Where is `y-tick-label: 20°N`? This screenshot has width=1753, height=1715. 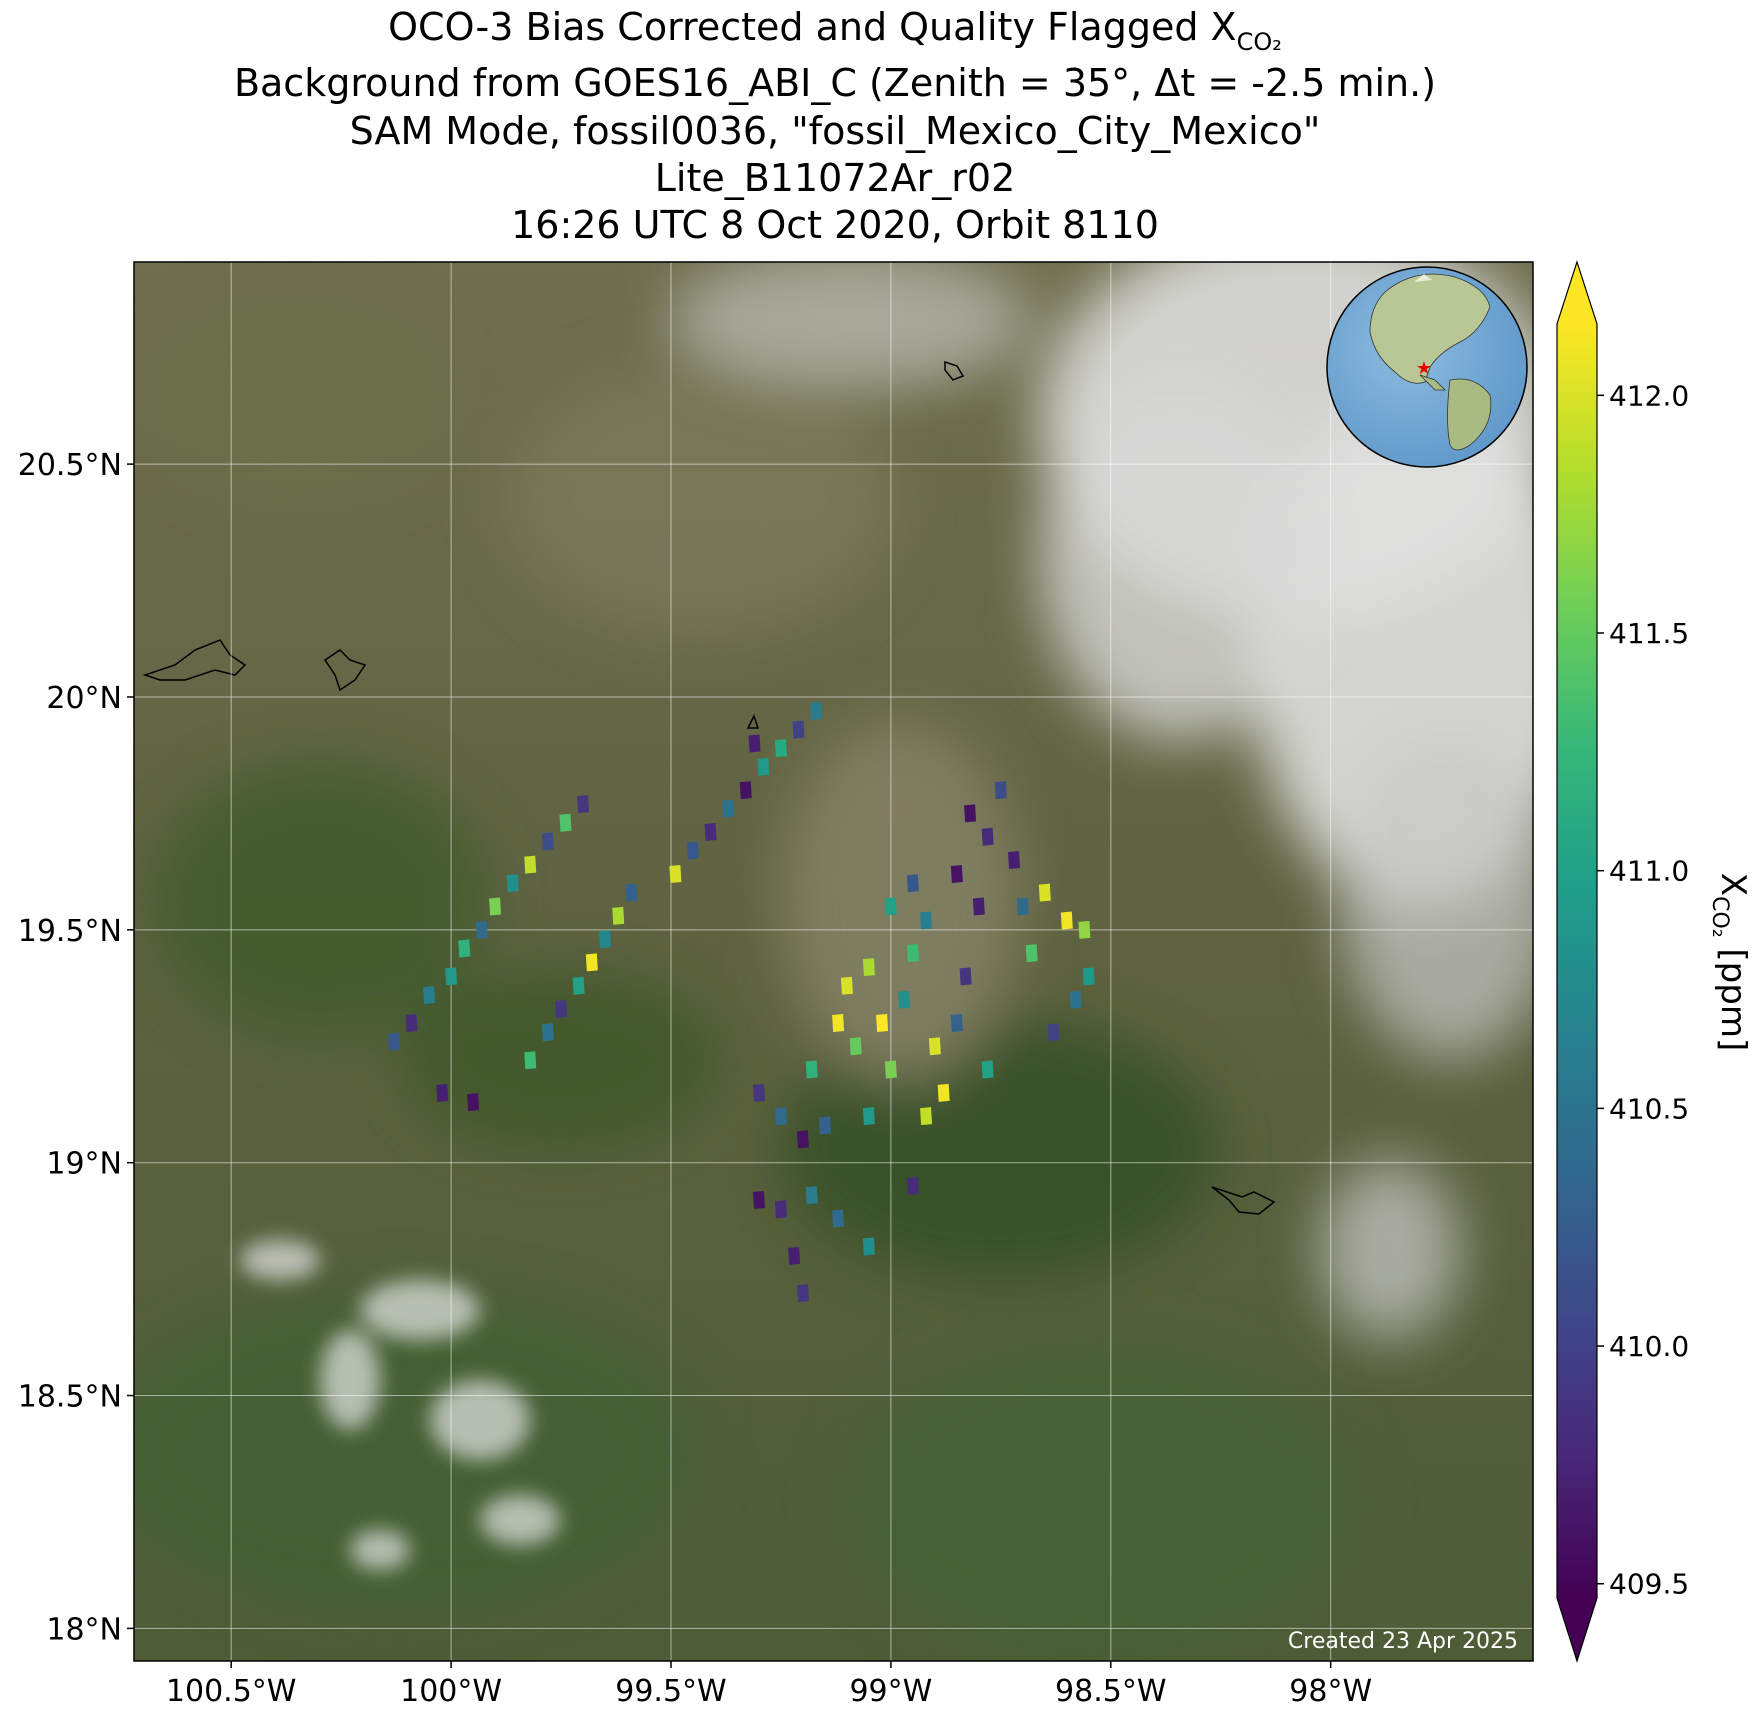 y-tick-label: 20°N is located at coordinates (84, 698).